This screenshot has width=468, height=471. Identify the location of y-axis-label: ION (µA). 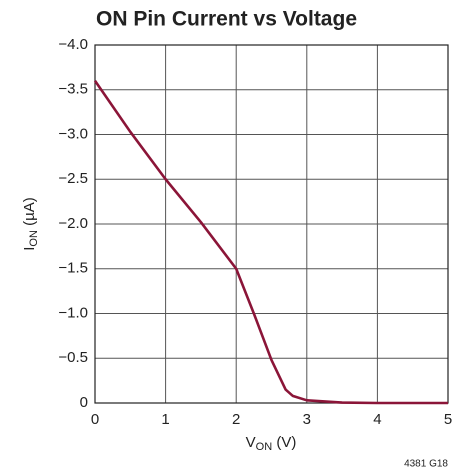
(30, 223).